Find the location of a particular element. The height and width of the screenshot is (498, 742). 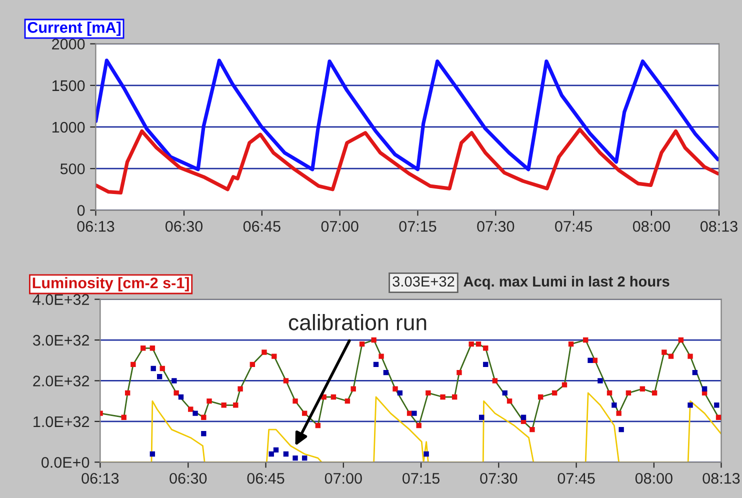

y-tick-label: 500 is located at coordinates (72, 168).